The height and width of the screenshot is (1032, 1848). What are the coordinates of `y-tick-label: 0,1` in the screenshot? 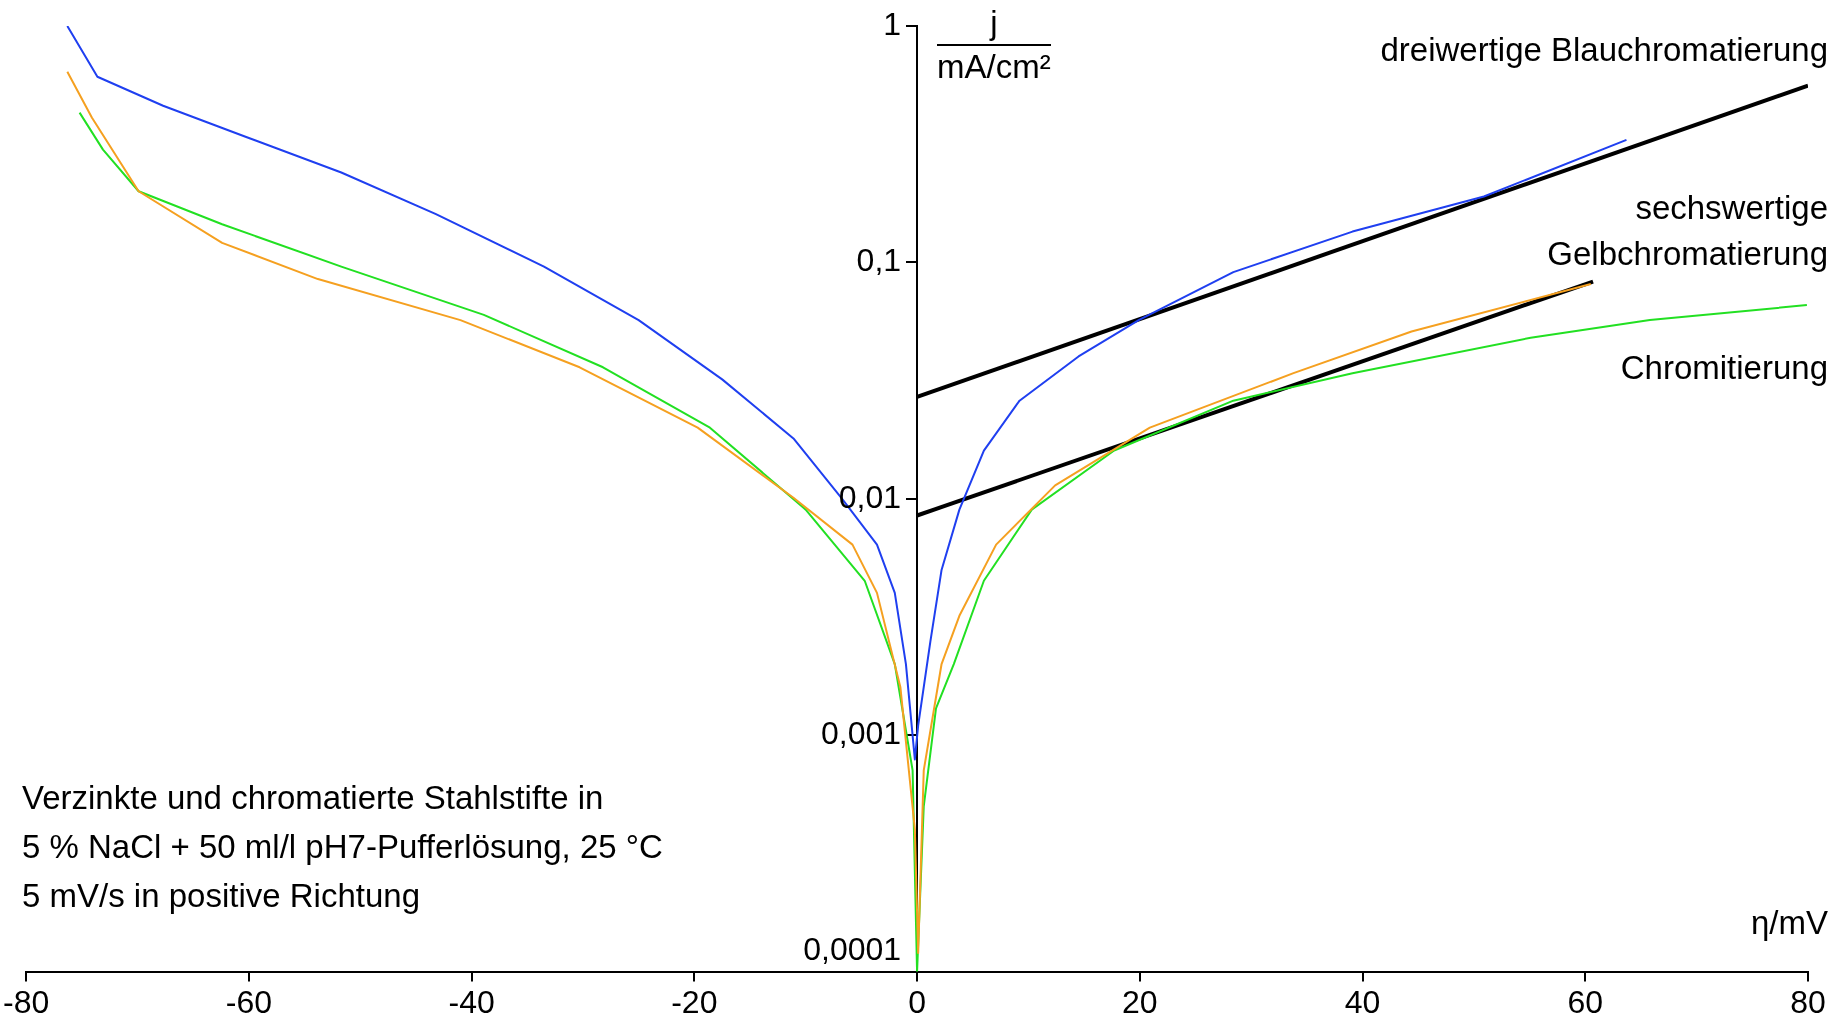 It's located at (879, 260).